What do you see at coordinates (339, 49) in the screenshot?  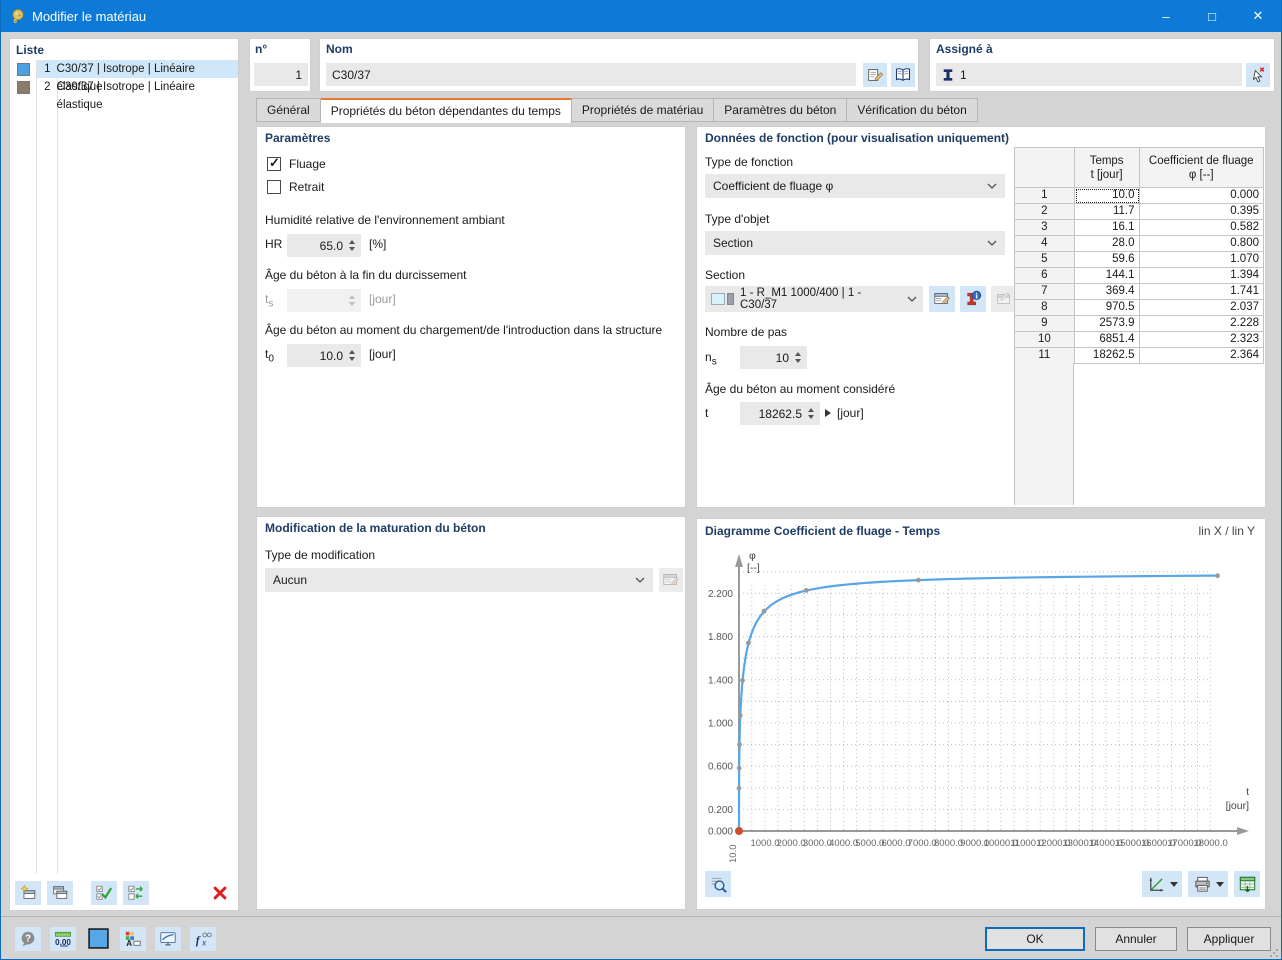 I see `name-label: Nom` at bounding box center [339, 49].